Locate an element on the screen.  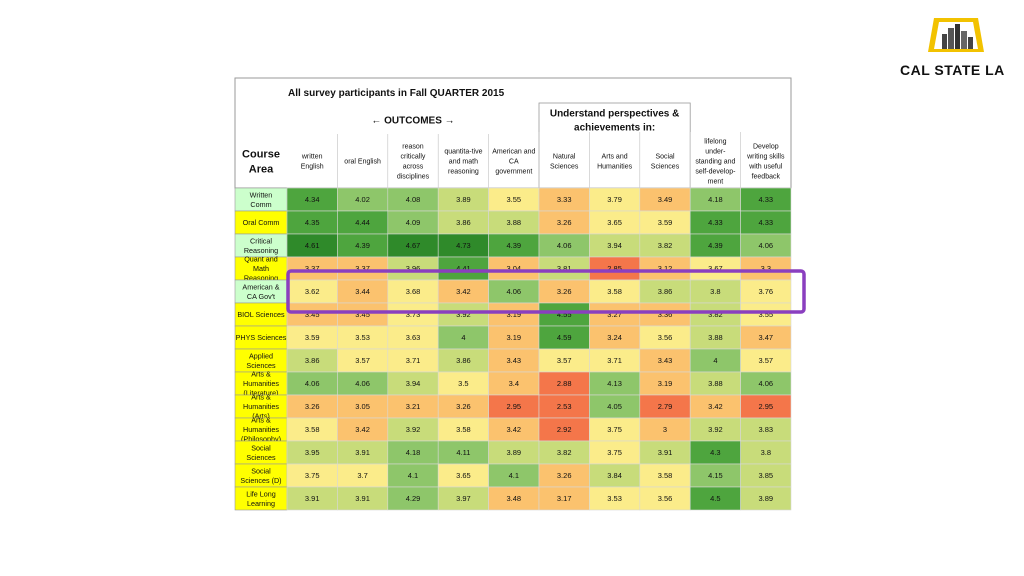
cell-value: 3.27 is located at coordinates (614, 314).